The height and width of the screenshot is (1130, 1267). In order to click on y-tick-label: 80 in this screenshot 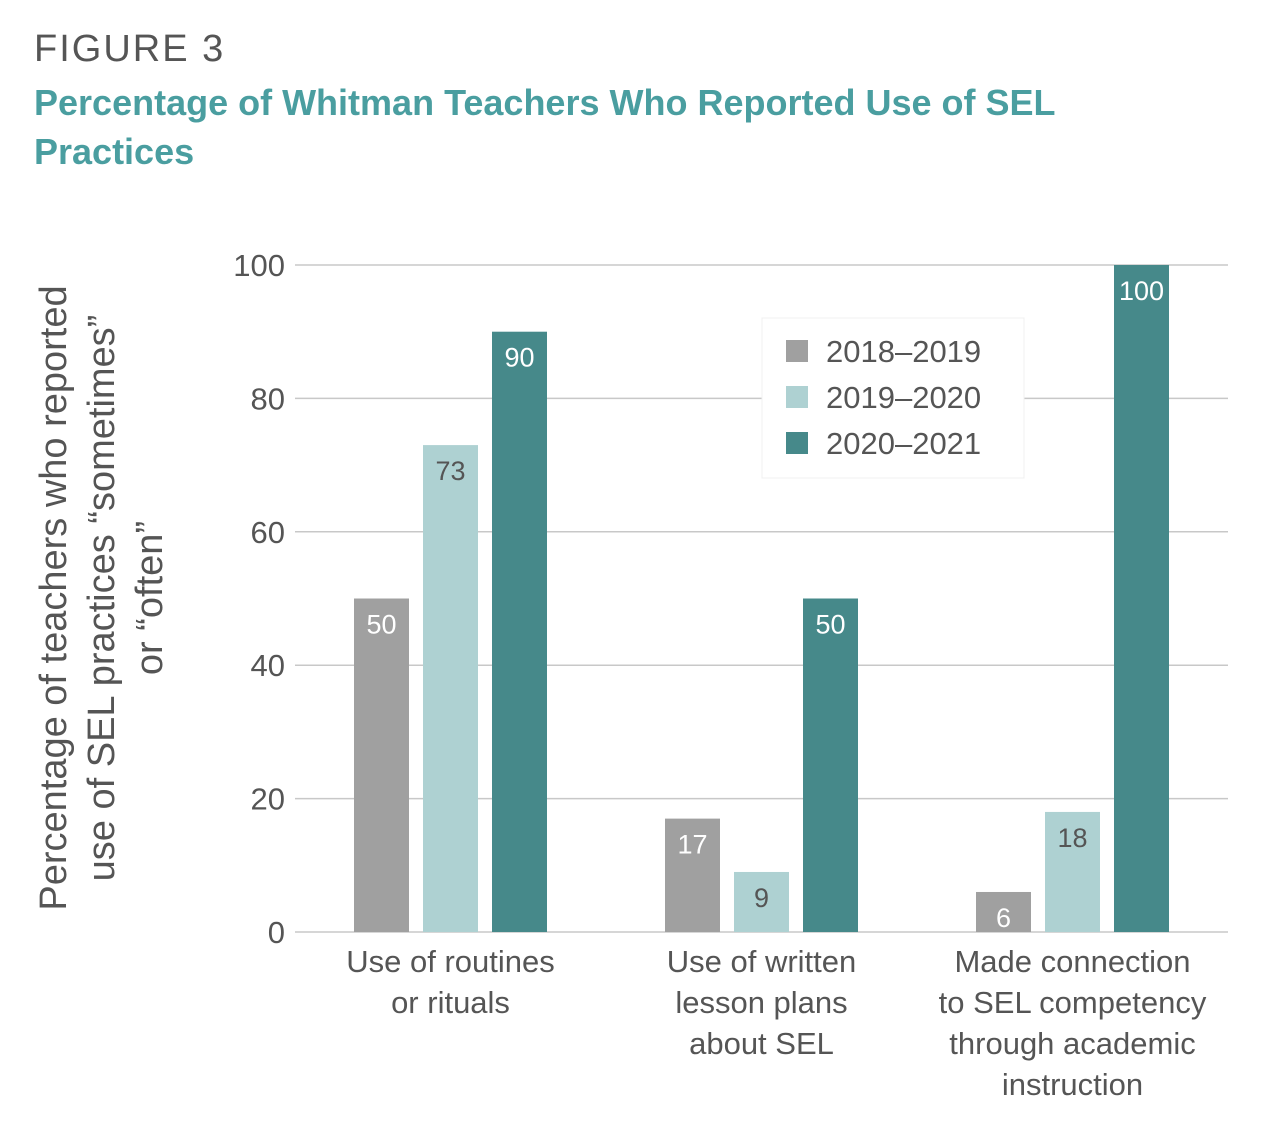, I will do `click(268, 398)`.